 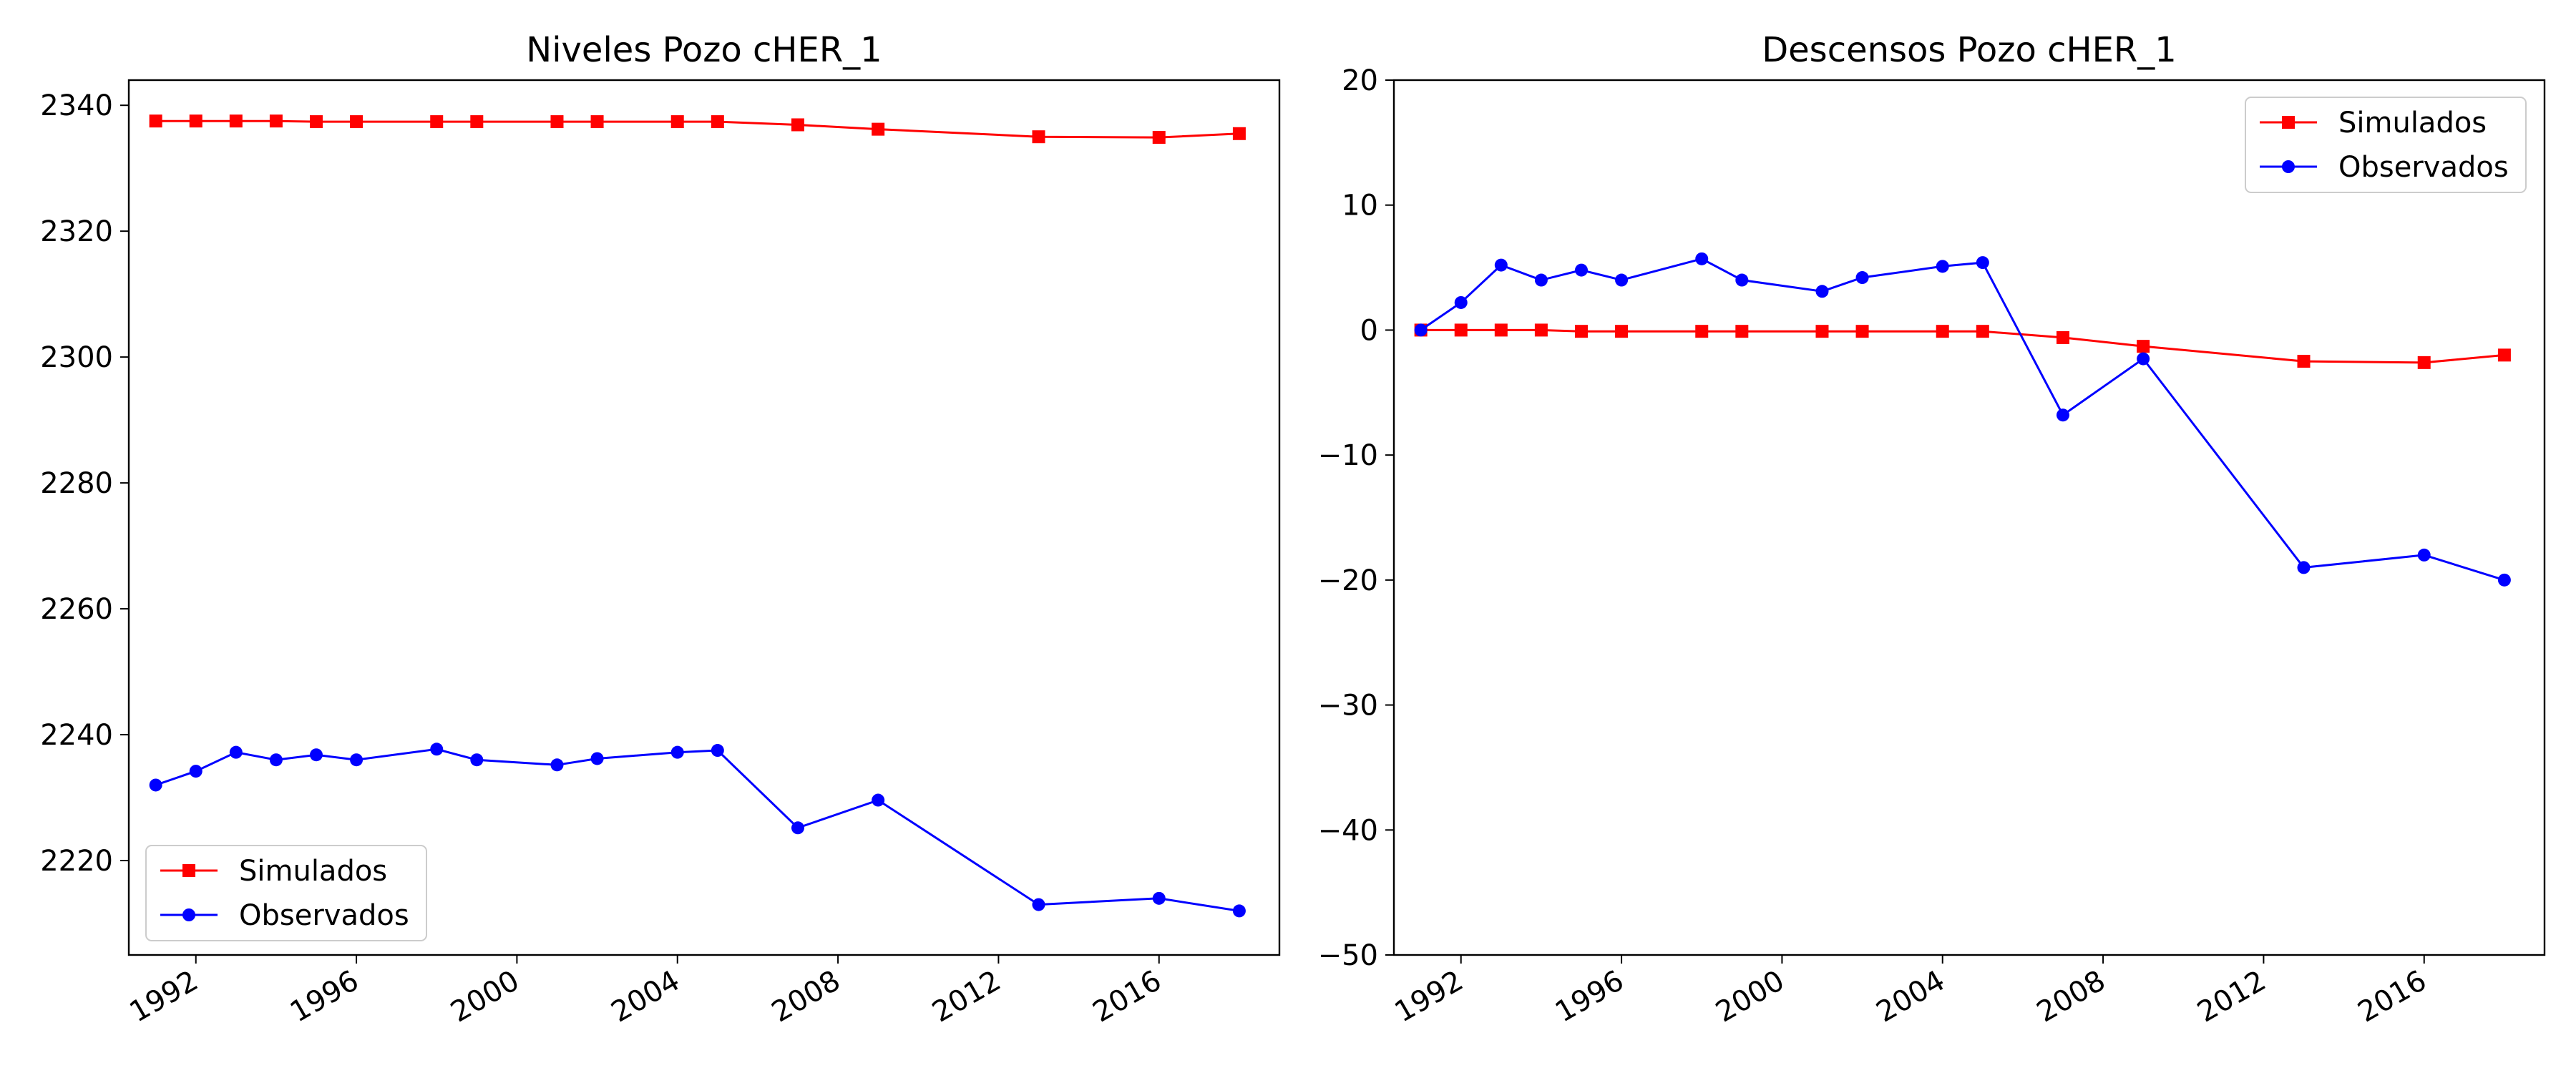 What do you see at coordinates (1348, 831) in the screenshot?
I see `drawdown-y-tick-label: −40` at bounding box center [1348, 831].